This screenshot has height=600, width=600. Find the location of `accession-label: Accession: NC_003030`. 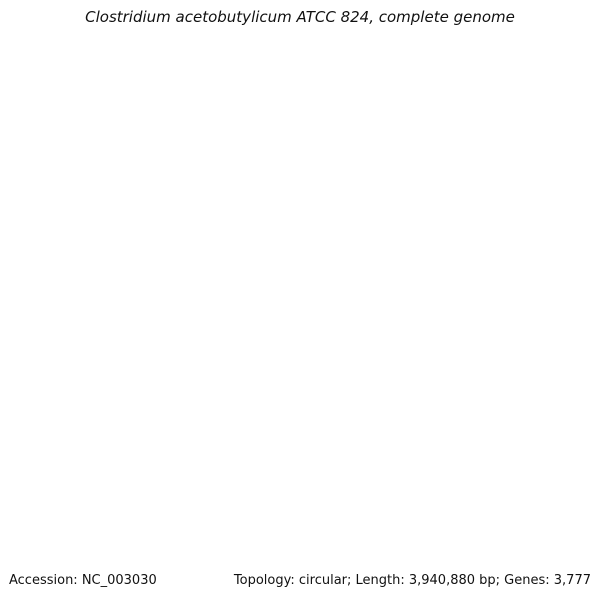

accession-label: Accession: NC_003030 is located at coordinates (83, 580).